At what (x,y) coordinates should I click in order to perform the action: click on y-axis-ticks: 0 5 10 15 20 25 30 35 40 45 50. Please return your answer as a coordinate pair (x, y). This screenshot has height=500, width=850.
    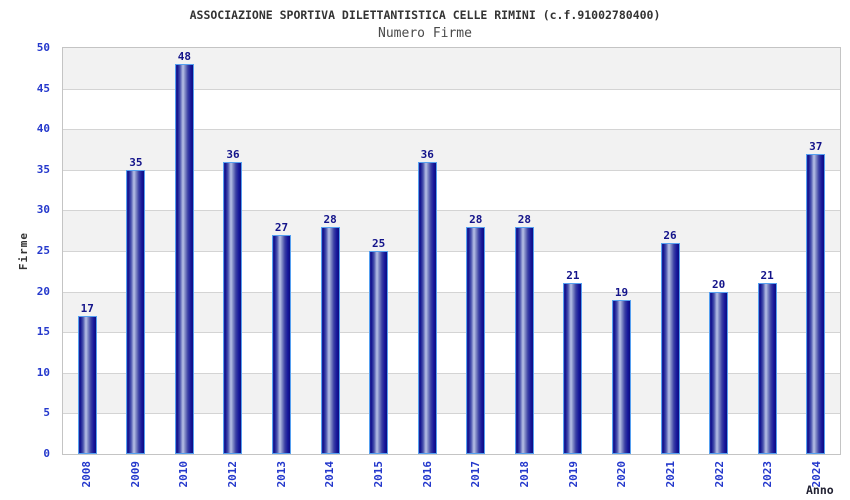
    Looking at the image, I should click on (28, 250).